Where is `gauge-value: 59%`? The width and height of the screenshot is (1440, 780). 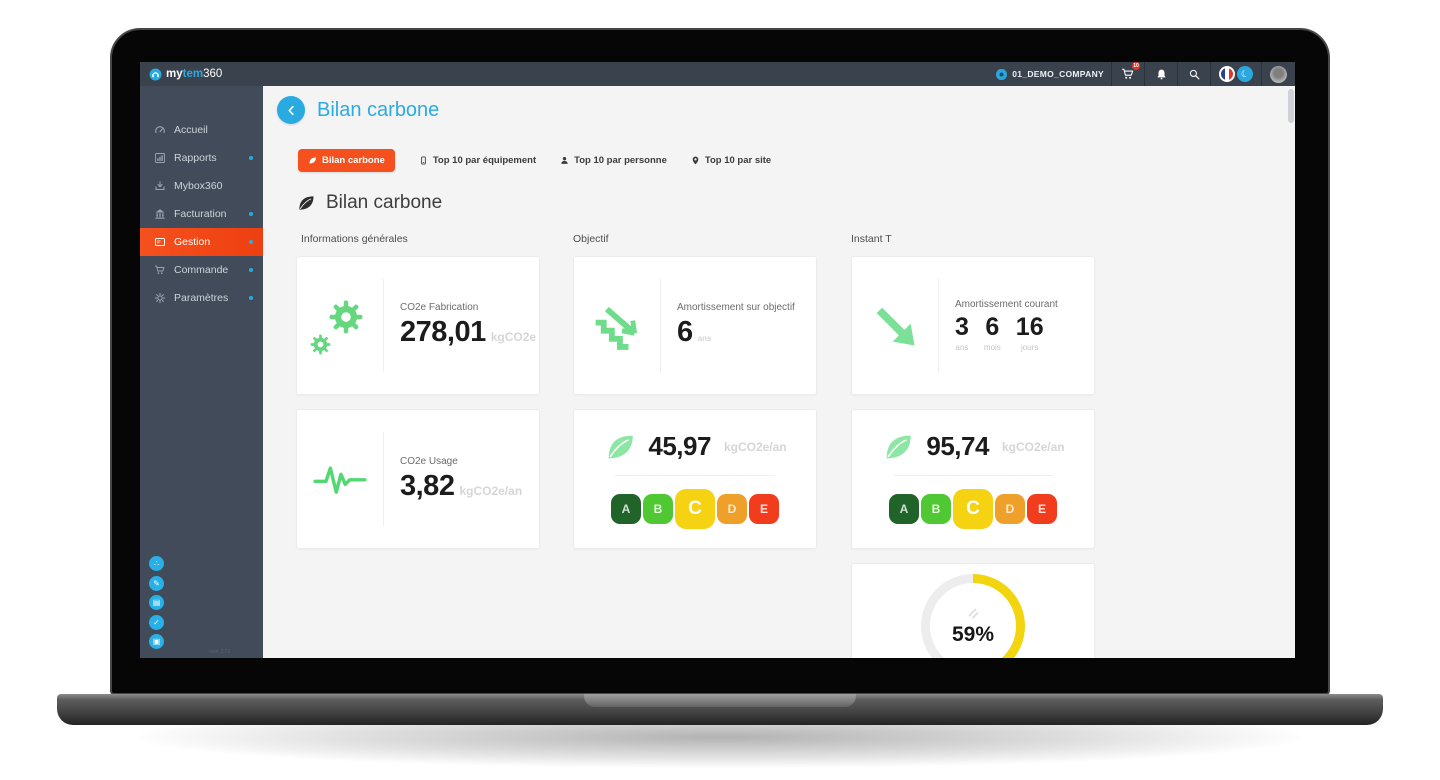 gauge-value: 59% is located at coordinates (973, 634).